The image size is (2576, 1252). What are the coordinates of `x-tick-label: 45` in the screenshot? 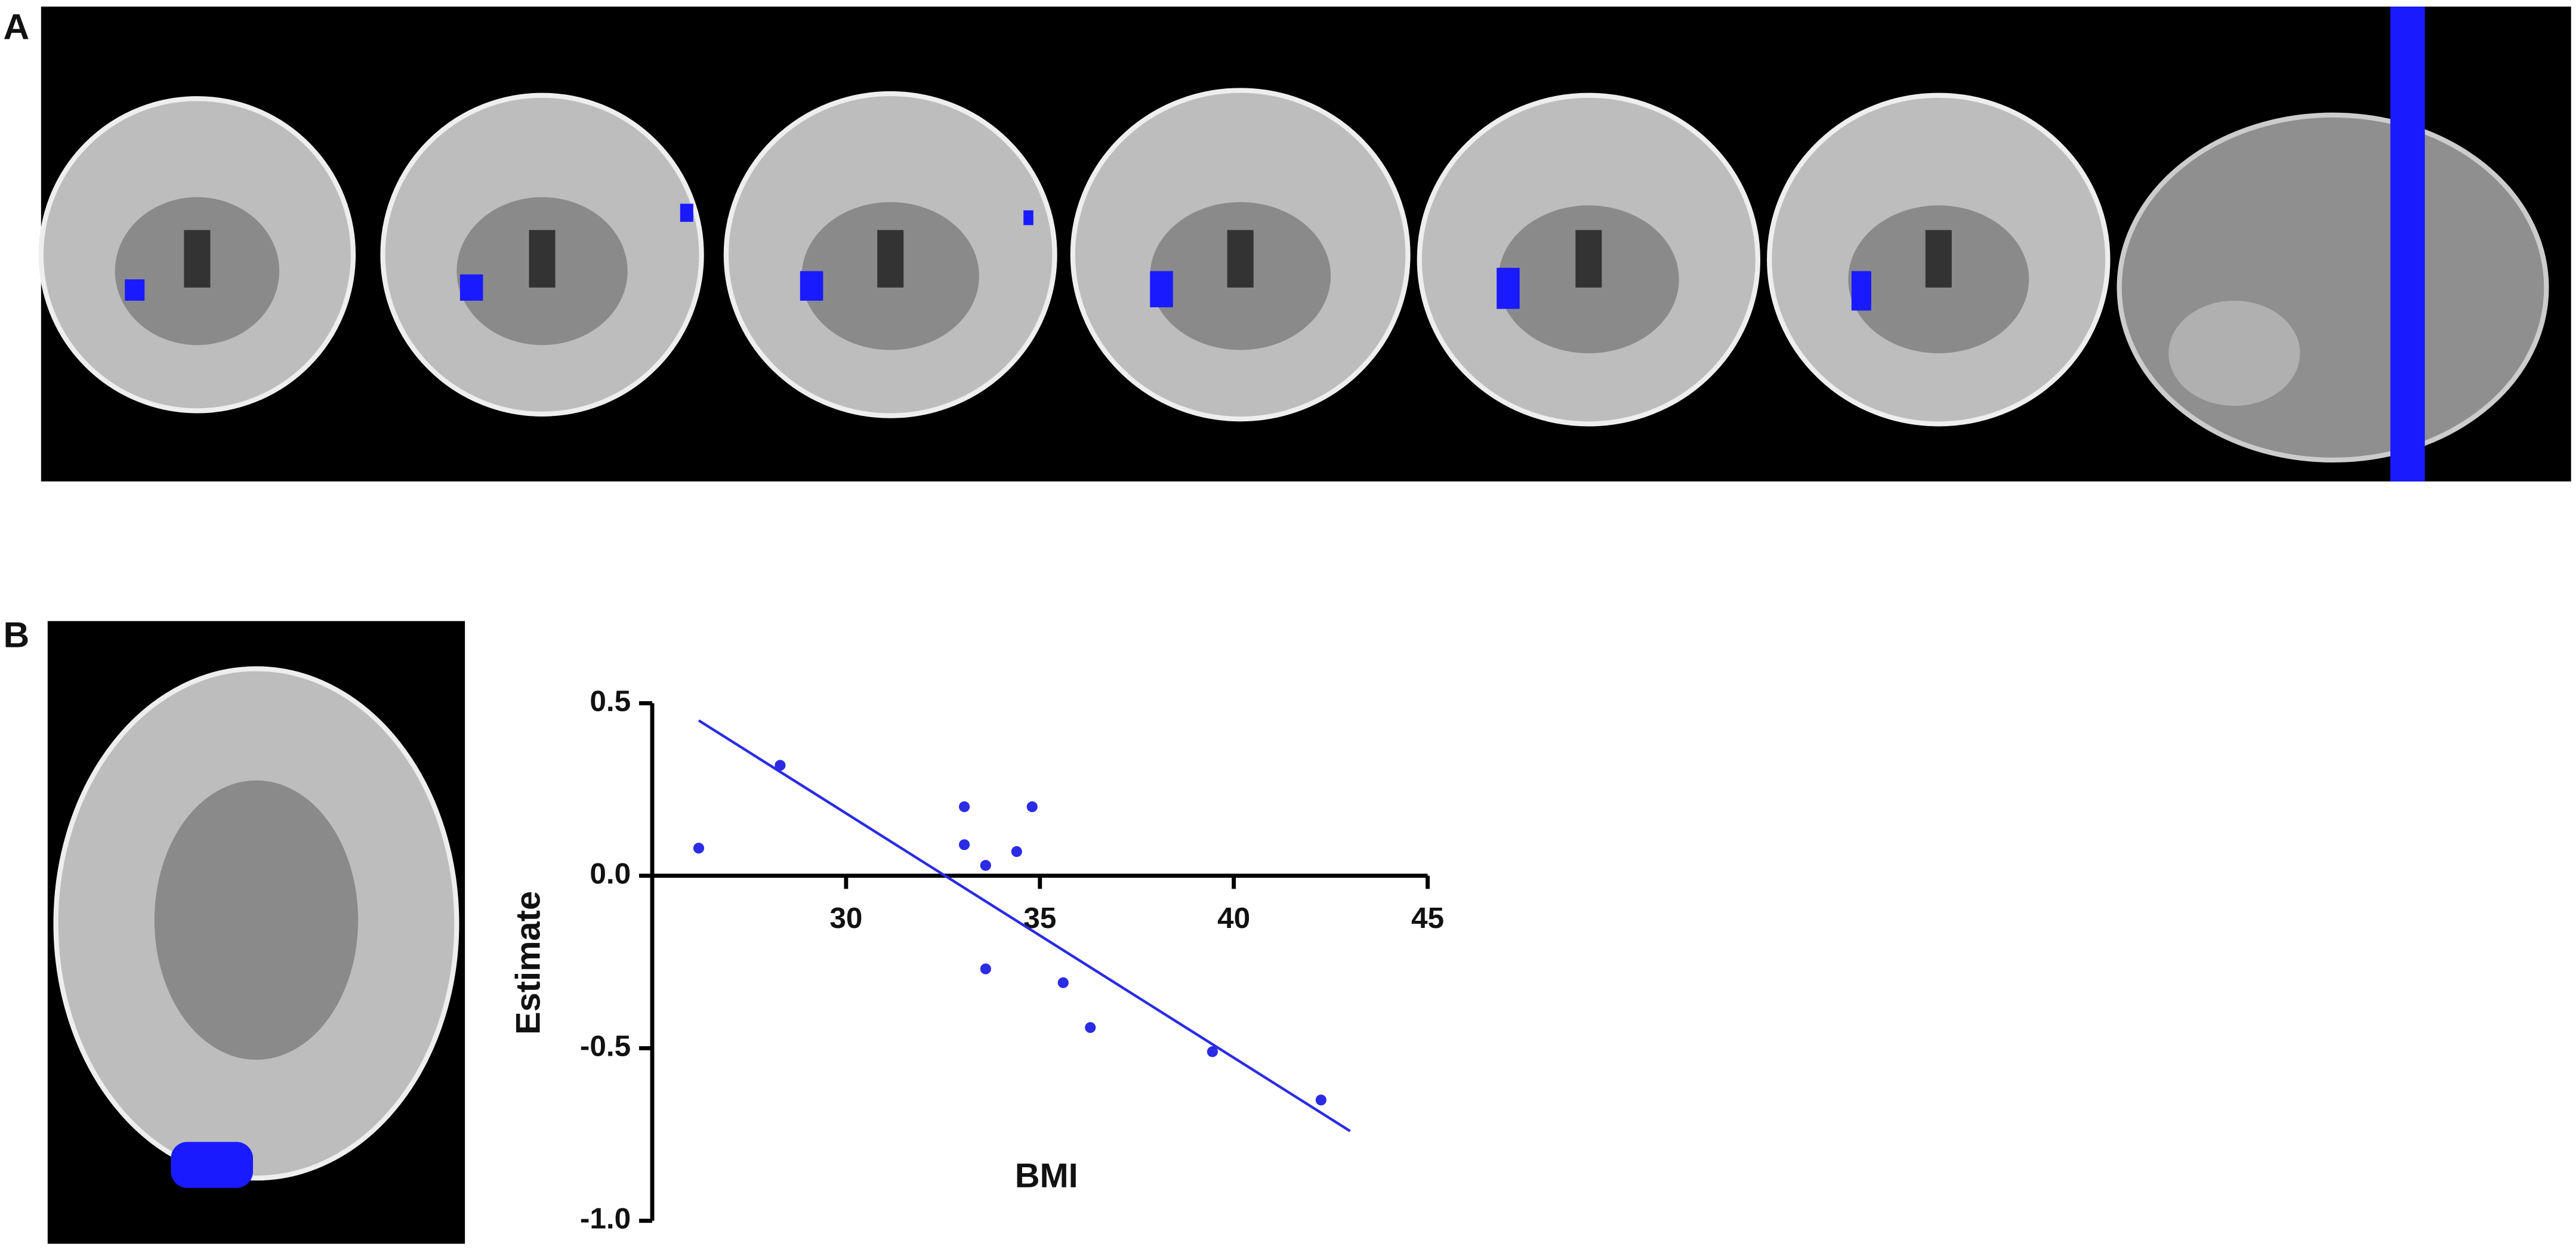 It's located at (1427, 918).